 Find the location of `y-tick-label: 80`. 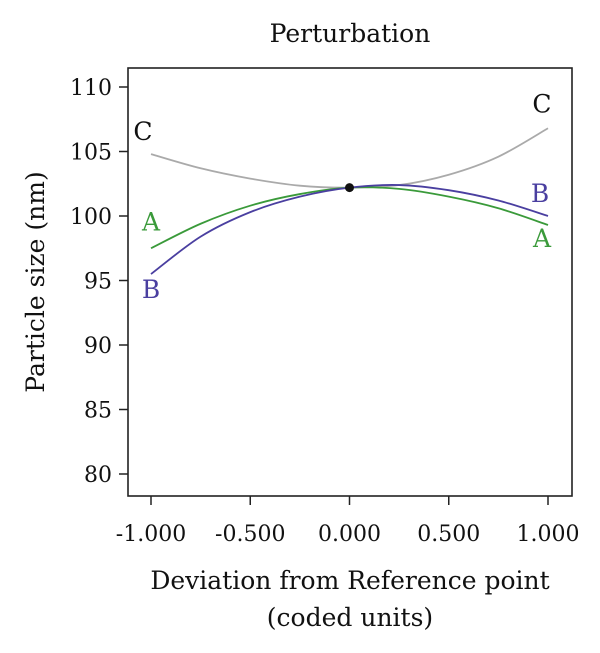

y-tick-label: 80 is located at coordinates (98, 475).